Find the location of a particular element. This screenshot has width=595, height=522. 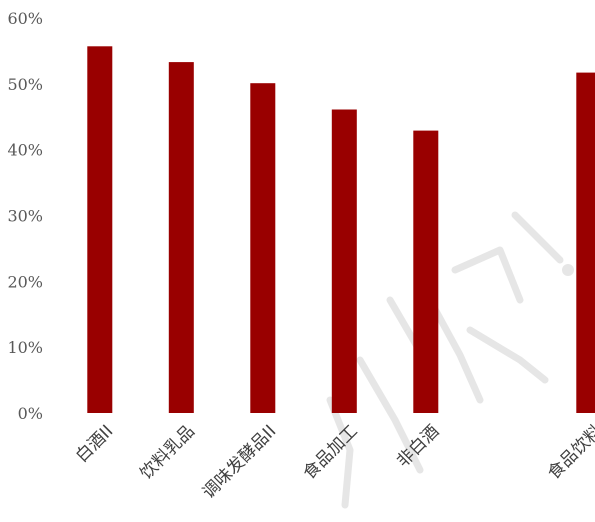

y-tick-label: 10% is located at coordinates (25, 347).